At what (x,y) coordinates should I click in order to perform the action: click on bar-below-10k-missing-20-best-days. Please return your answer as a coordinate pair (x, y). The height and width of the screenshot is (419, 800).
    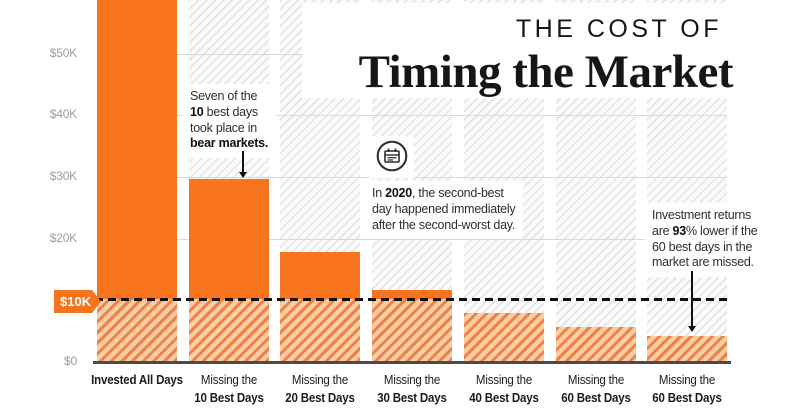
    Looking at the image, I should click on (320, 330).